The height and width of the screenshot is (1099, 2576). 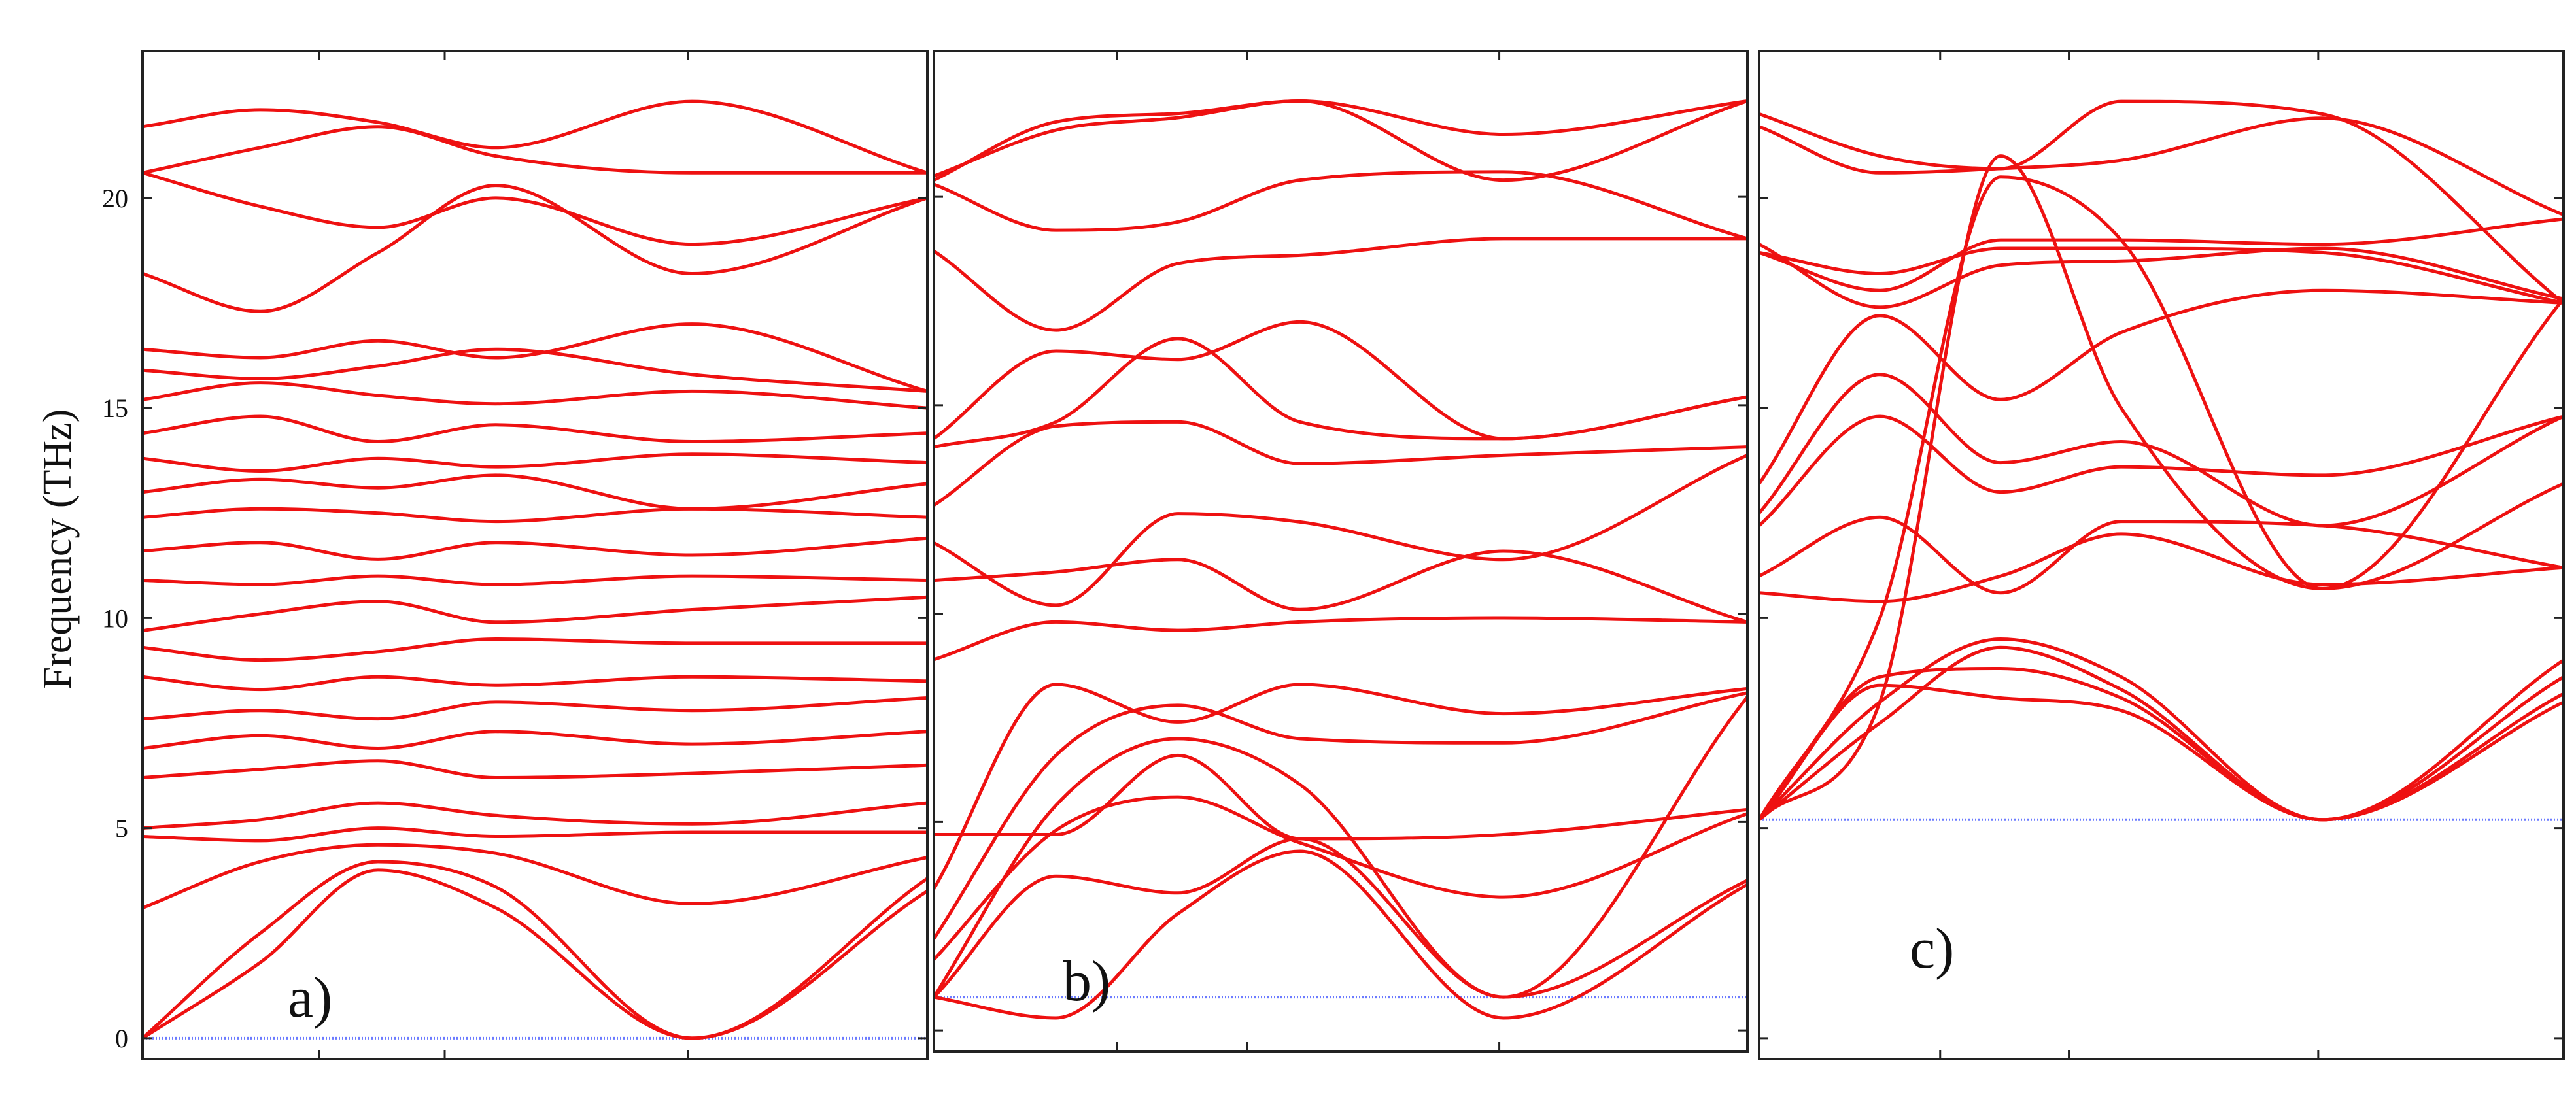 What do you see at coordinates (115, 408) in the screenshot?
I see `y-tick-label: 15` at bounding box center [115, 408].